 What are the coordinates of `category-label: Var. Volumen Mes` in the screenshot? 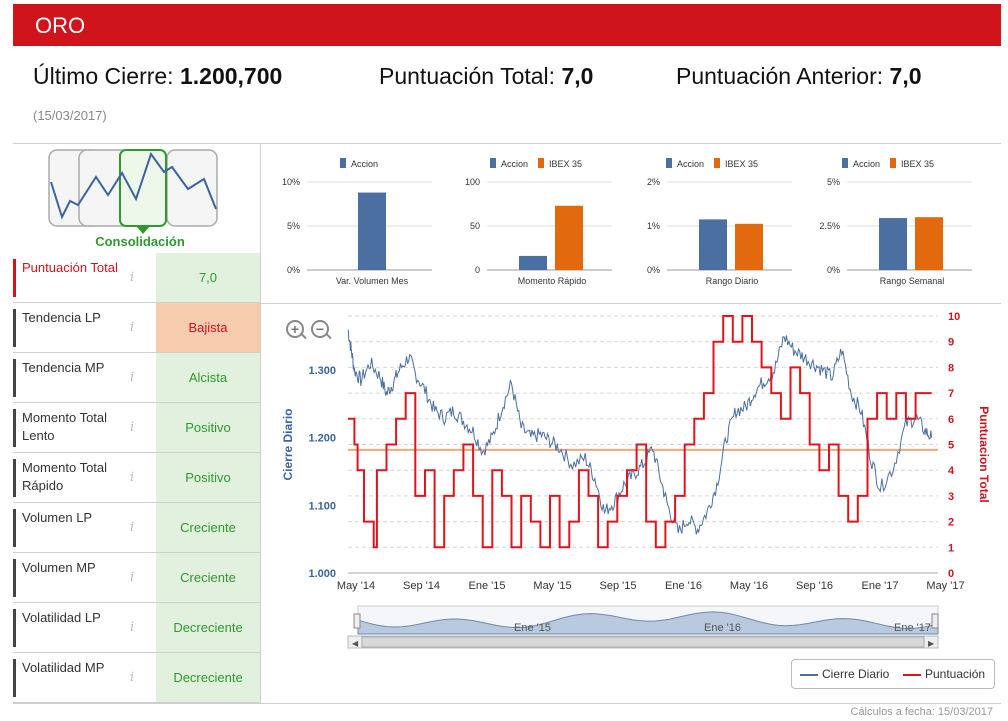 It's located at (372, 281).